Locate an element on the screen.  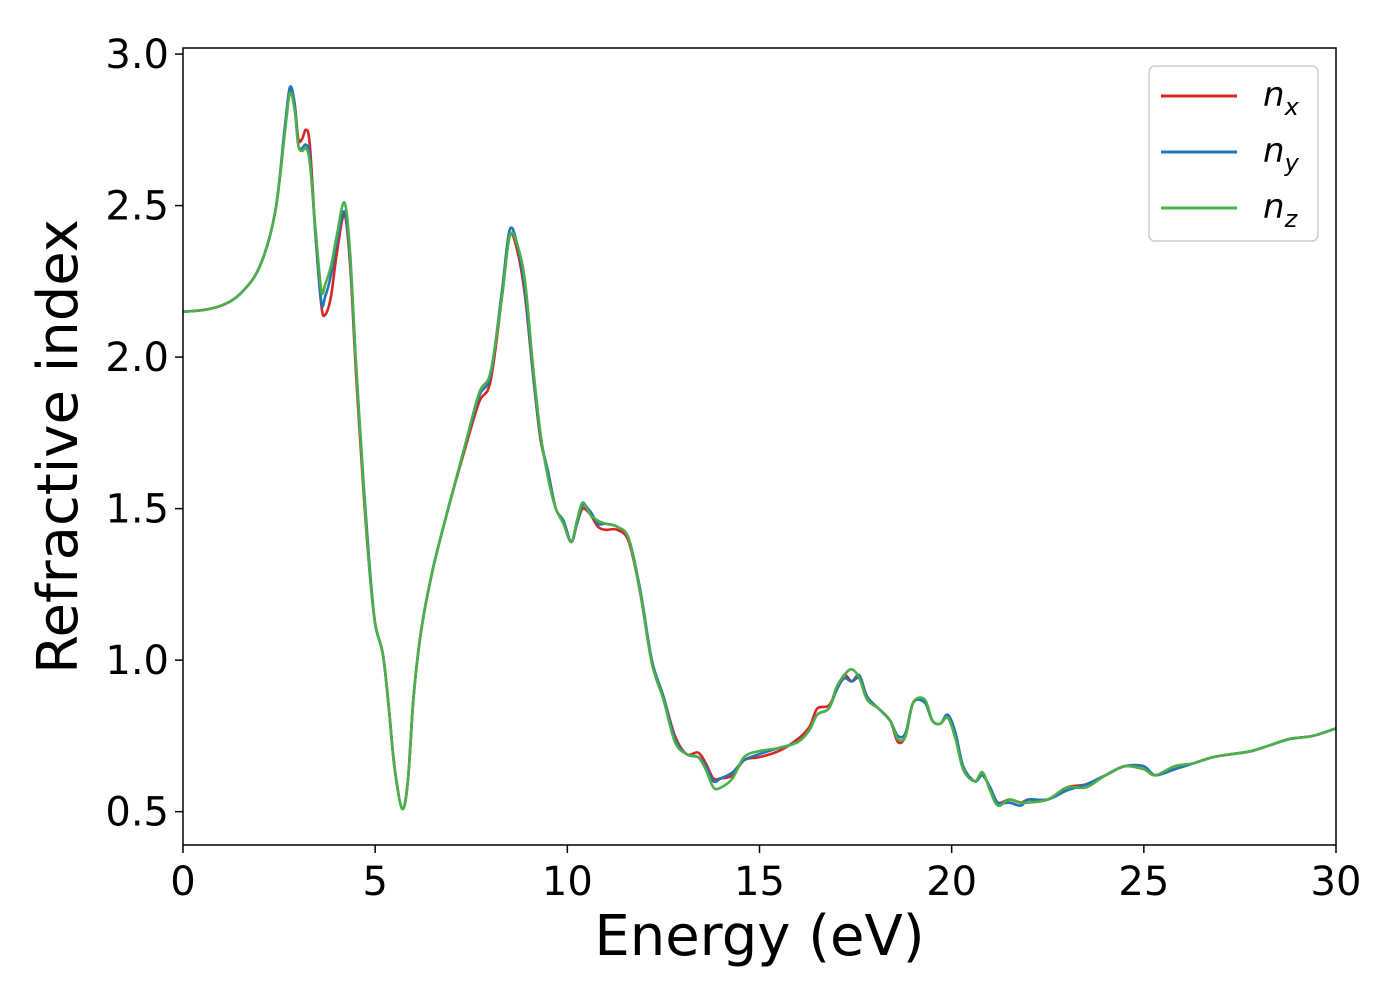
y-tick-label: 1.5 is located at coordinates (137, 510).